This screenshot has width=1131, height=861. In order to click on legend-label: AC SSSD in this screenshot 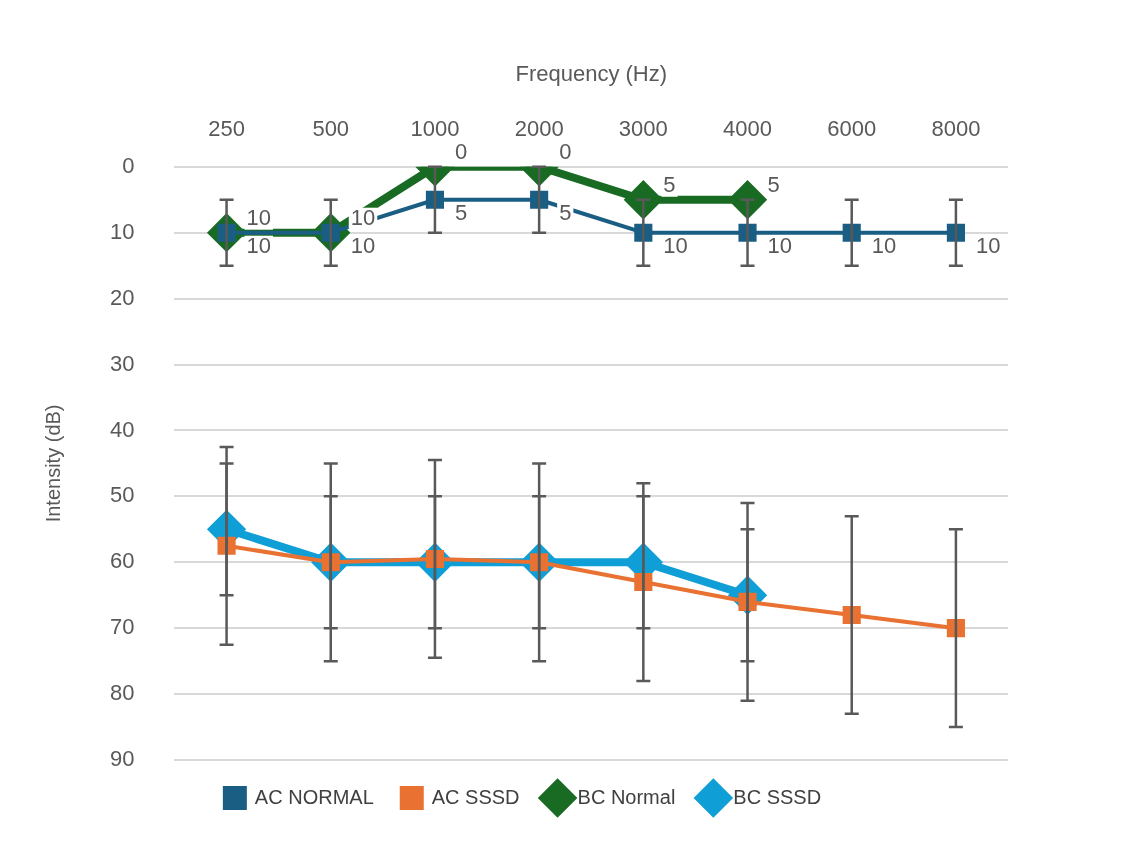, I will do `click(475, 796)`.